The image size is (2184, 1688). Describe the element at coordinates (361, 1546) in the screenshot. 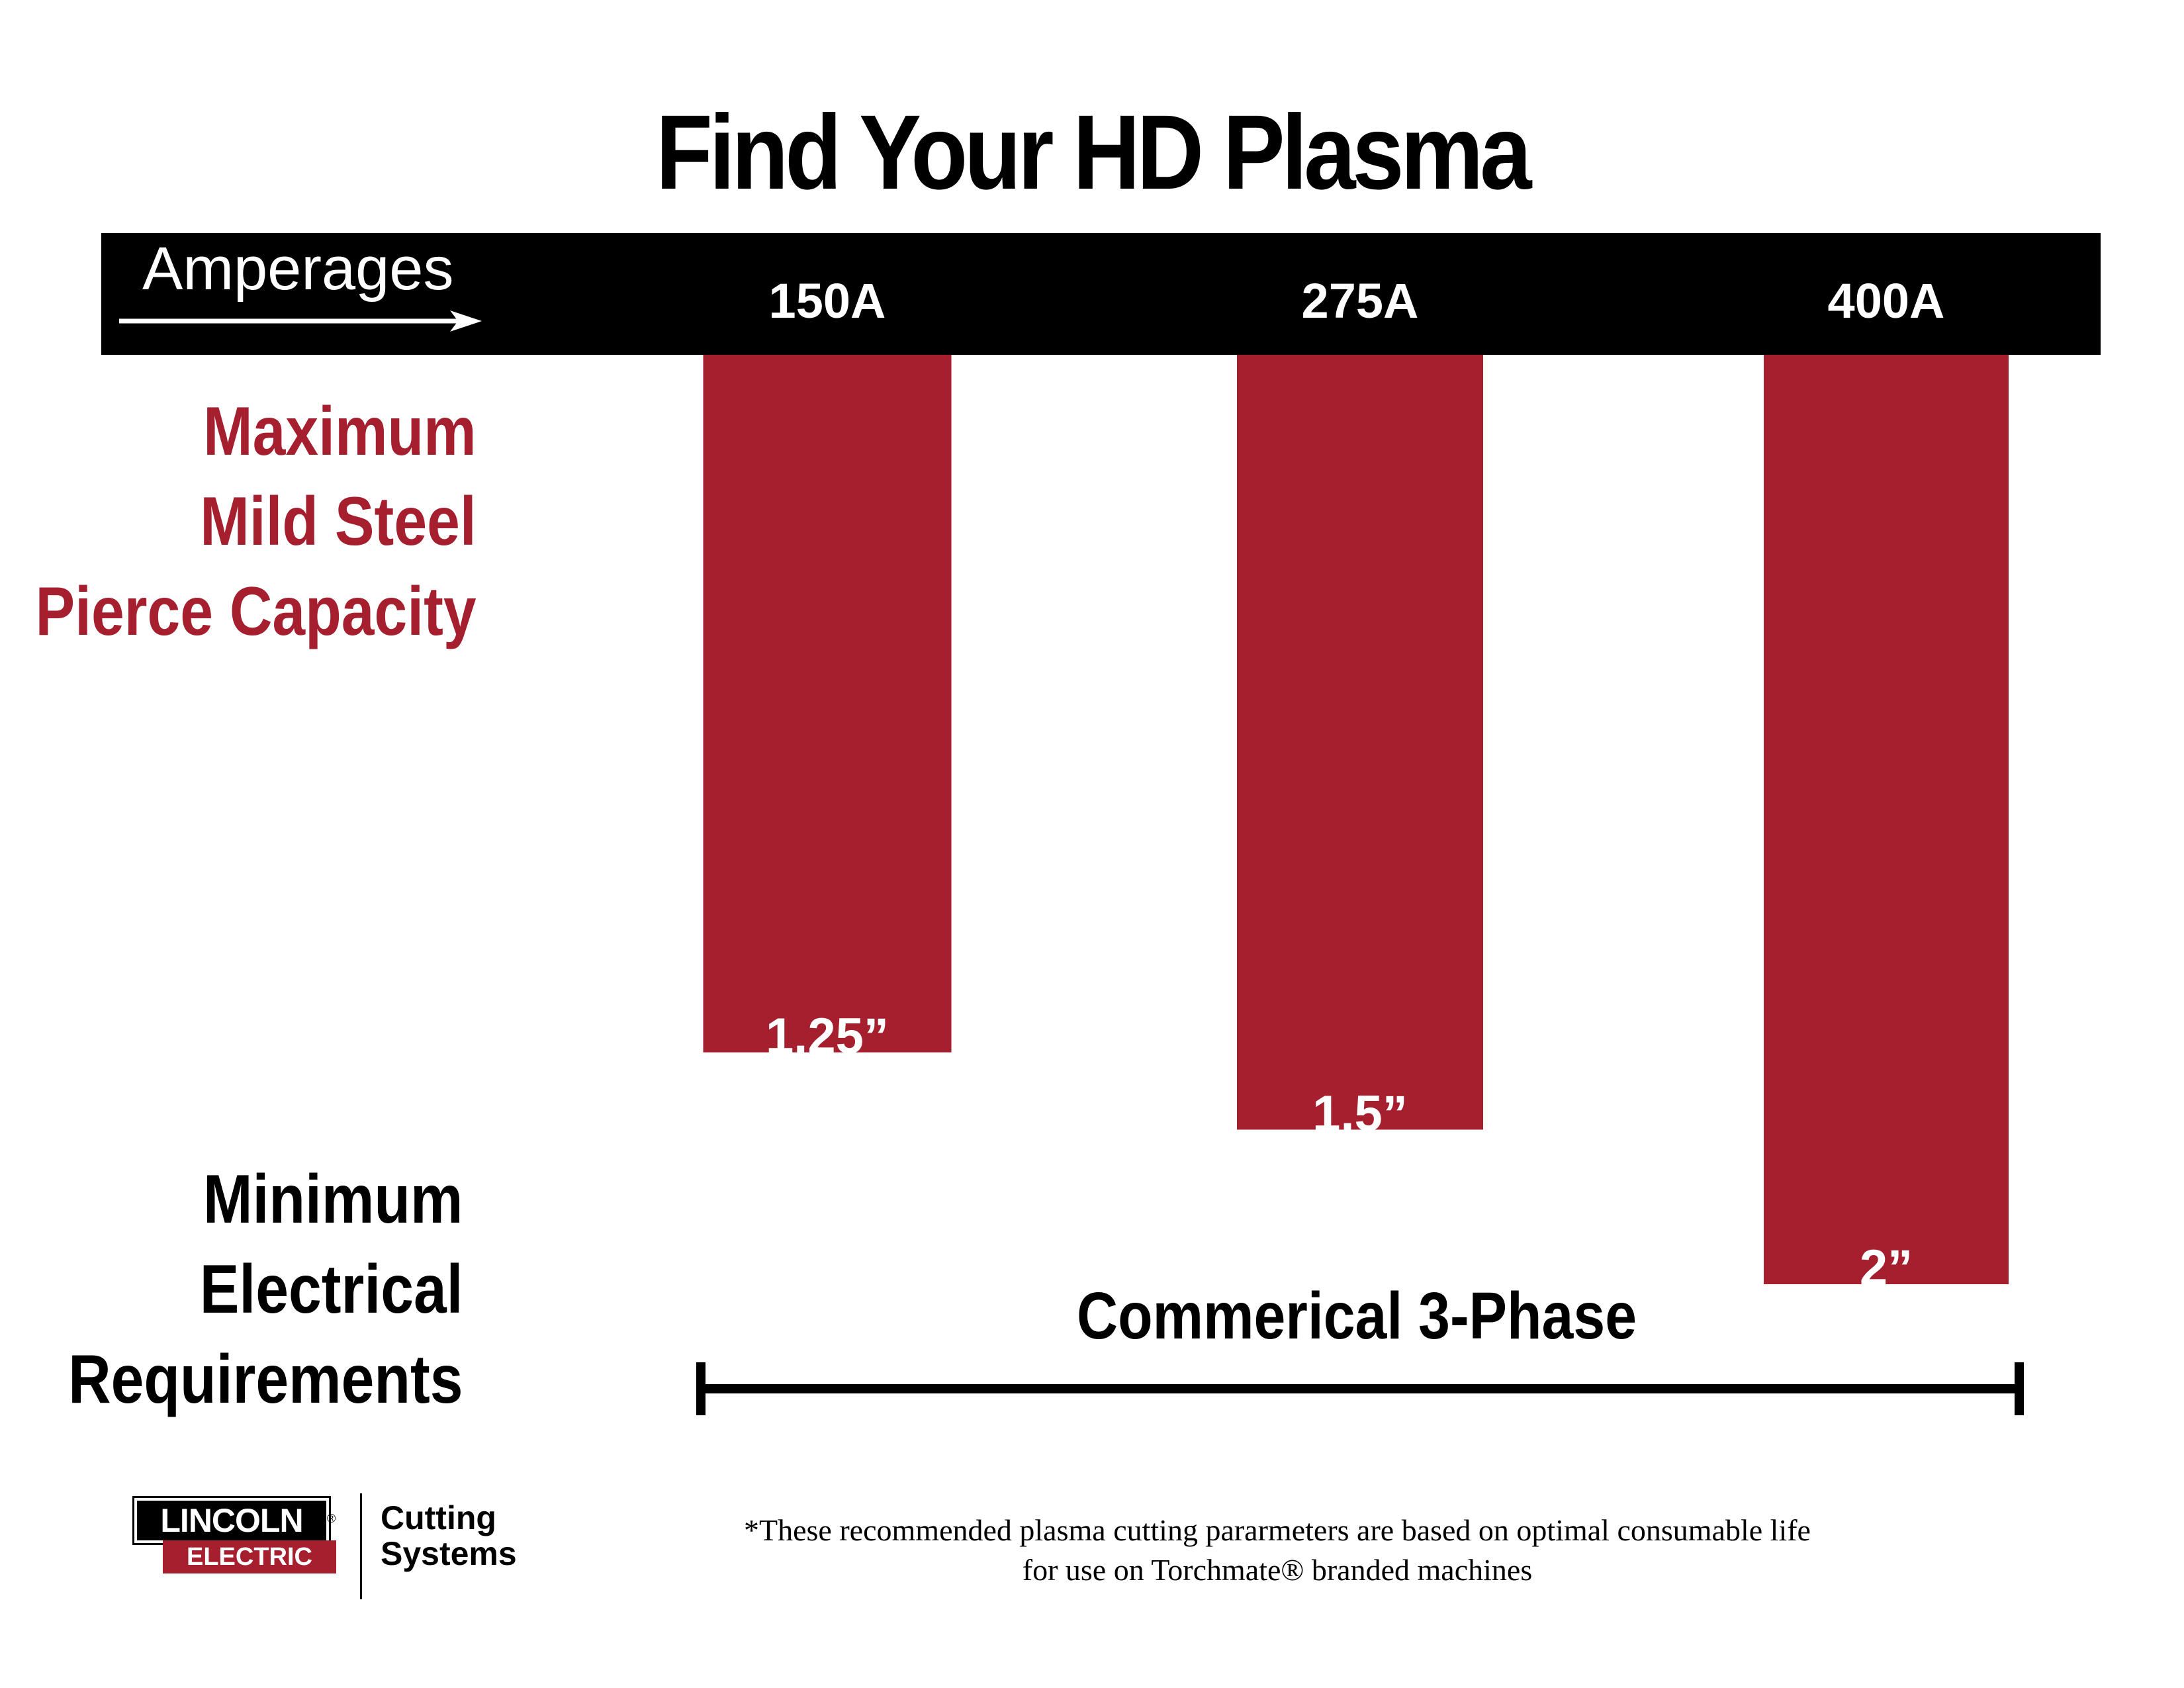

I see `logo-divider` at that location.